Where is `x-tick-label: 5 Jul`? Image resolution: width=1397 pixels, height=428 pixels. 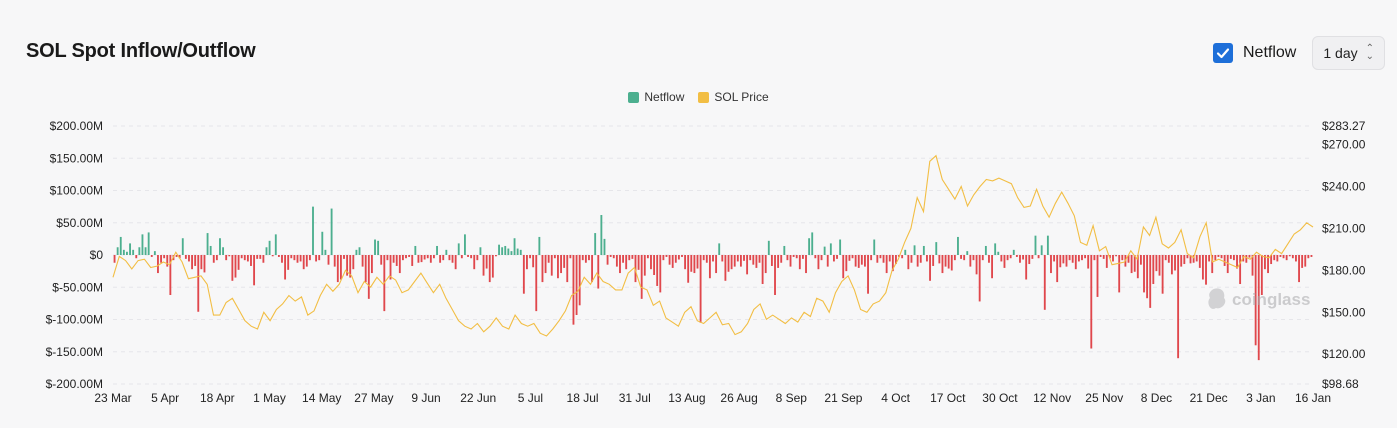
x-tick-label: 5 Jul is located at coordinates (530, 398).